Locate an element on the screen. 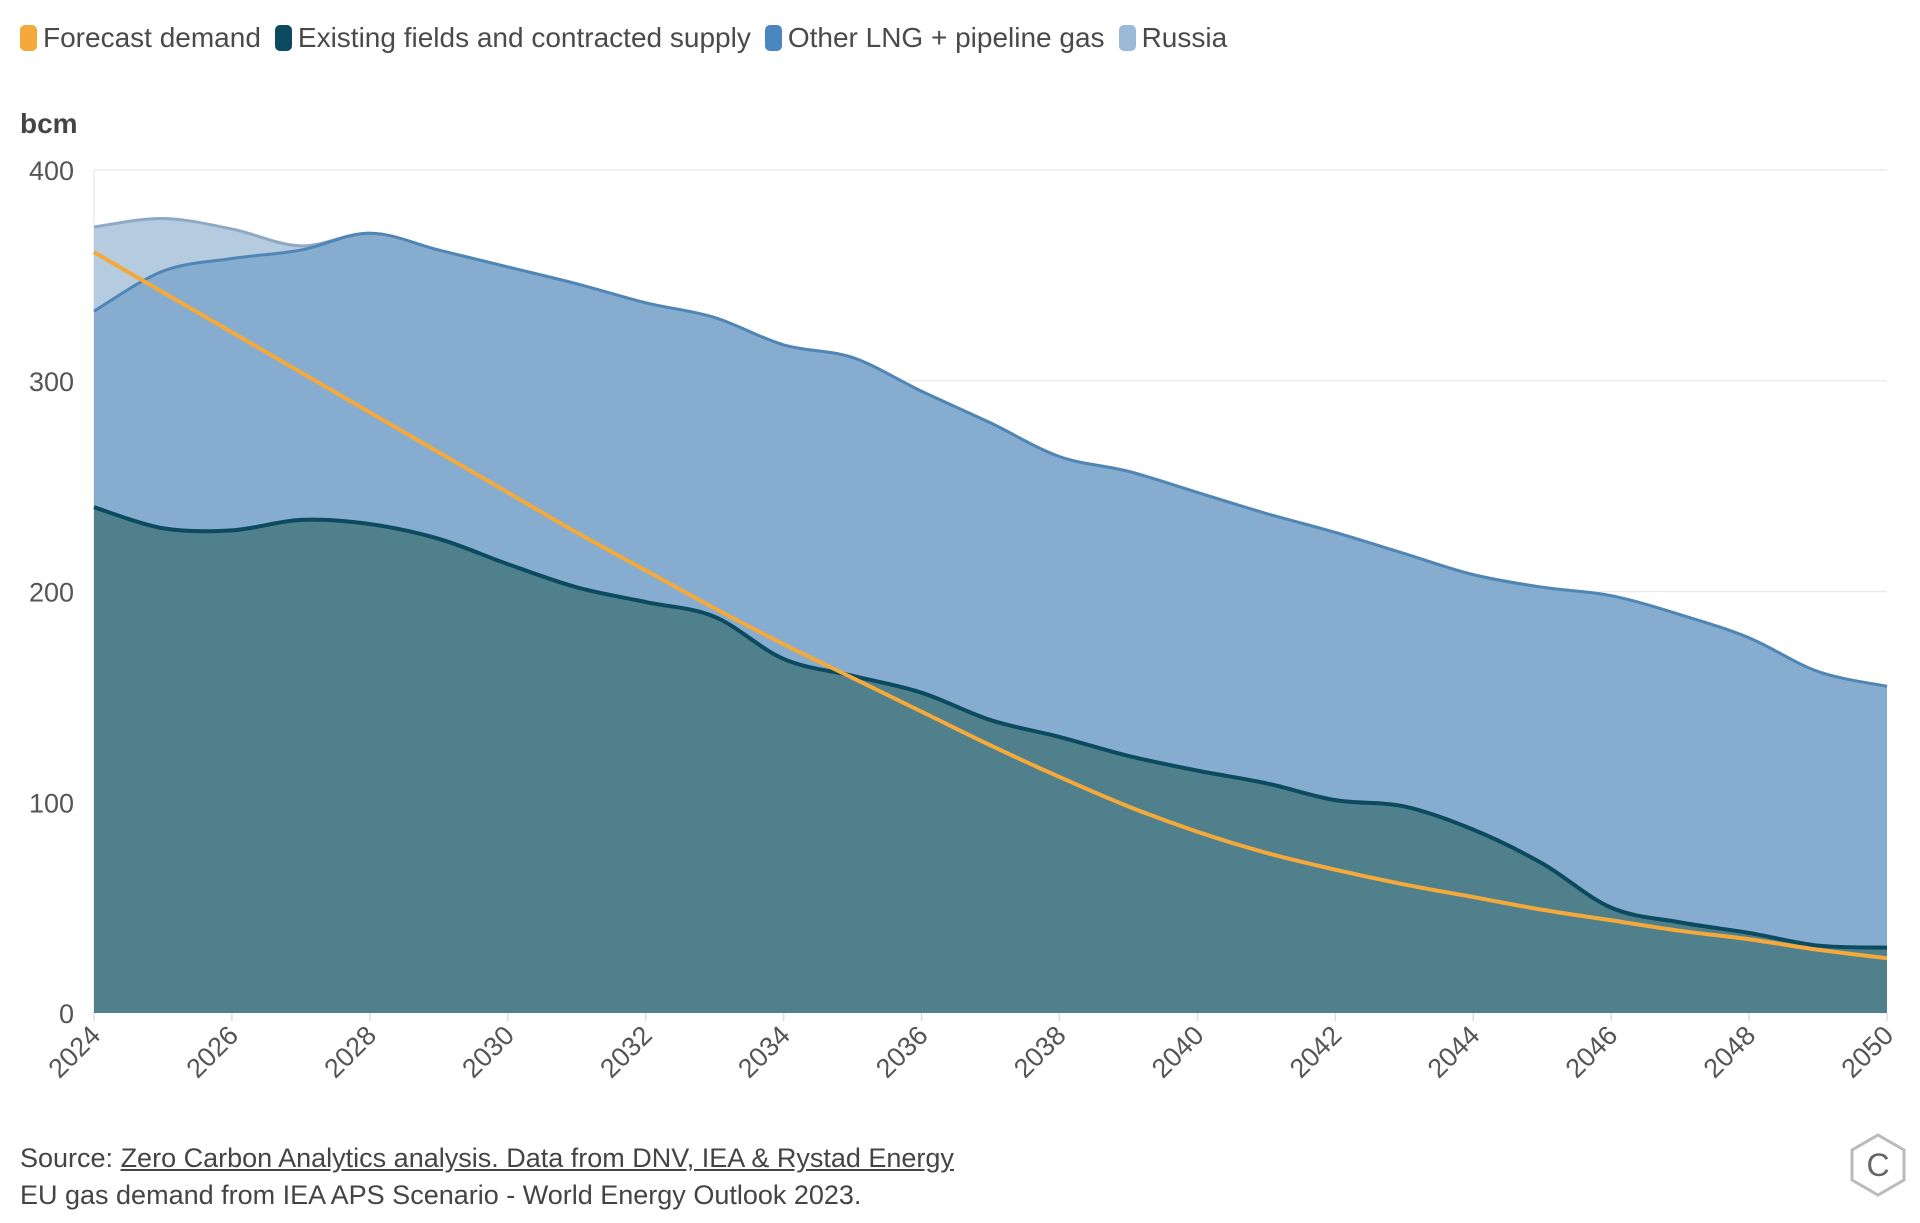 The height and width of the screenshot is (1223, 1920). y-tick-label: 200 is located at coordinates (51, 593).